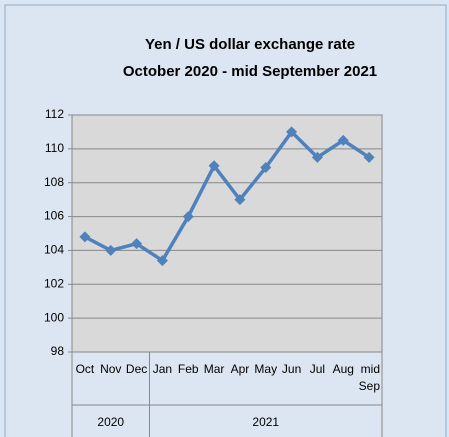 The width and height of the screenshot is (449, 437). I want to click on y-tick-label: 104, so click(54, 250).